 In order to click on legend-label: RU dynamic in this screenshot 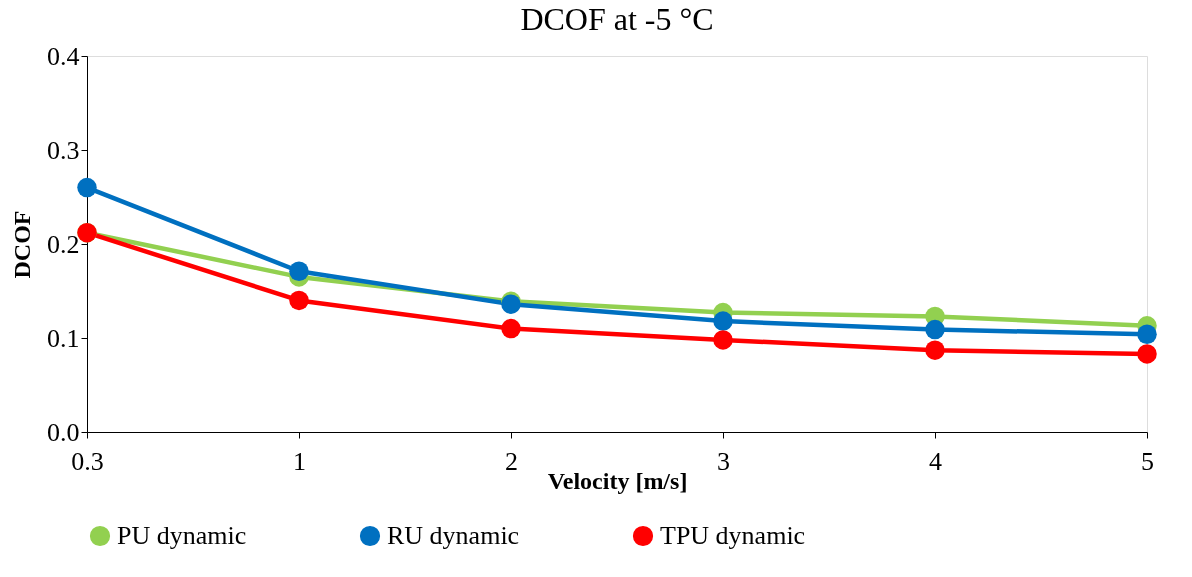, I will do `click(453, 535)`.